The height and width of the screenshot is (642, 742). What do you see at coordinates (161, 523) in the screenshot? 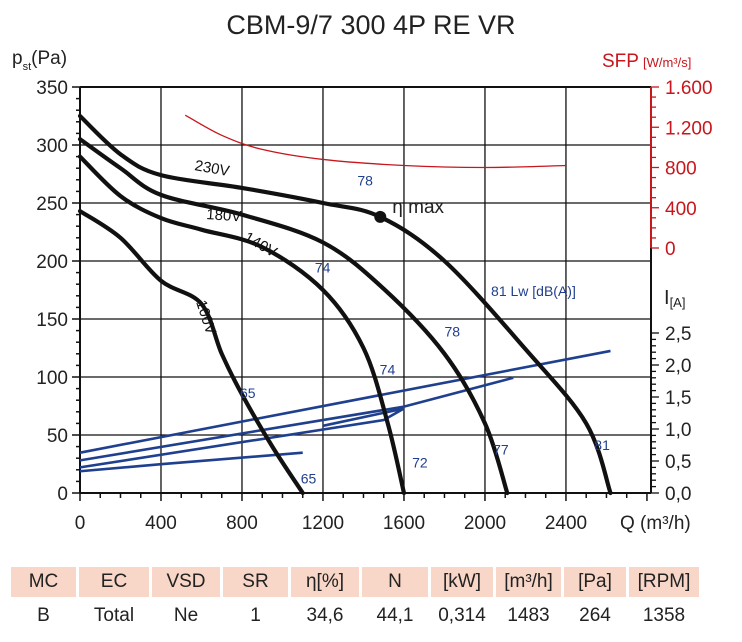
I see `x-tick-label: 400` at bounding box center [161, 523].